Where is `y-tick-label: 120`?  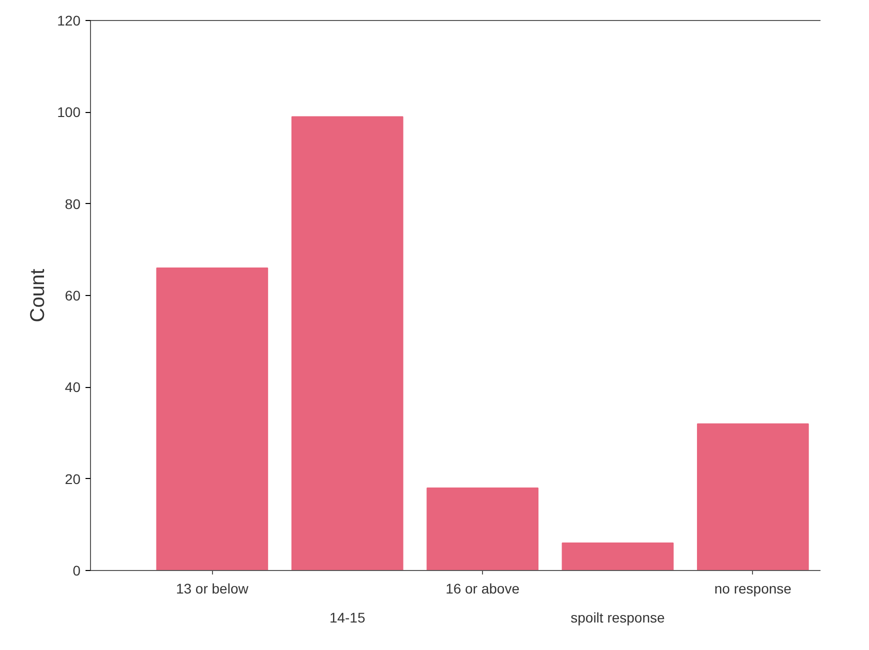
y-tick-label: 120 is located at coordinates (69, 20).